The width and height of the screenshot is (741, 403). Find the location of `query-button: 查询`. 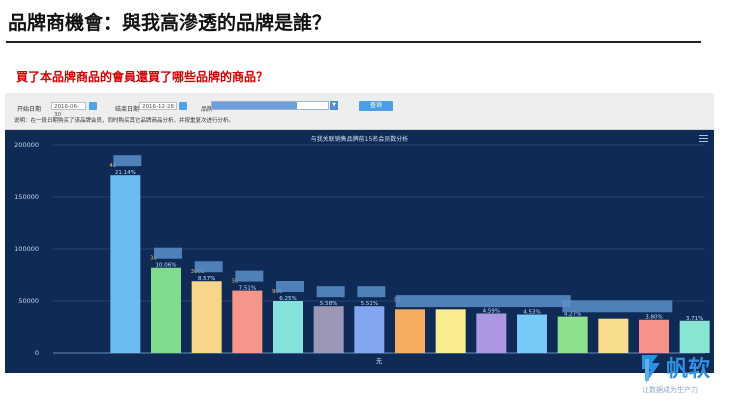

query-button: 查询 is located at coordinates (376, 106).